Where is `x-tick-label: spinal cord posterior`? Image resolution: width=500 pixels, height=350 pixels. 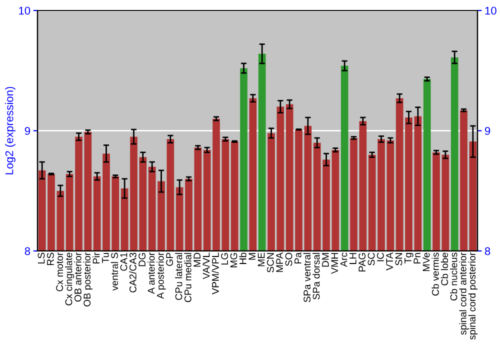 x-tick-label: spinal cord posterior is located at coordinates (473, 296).